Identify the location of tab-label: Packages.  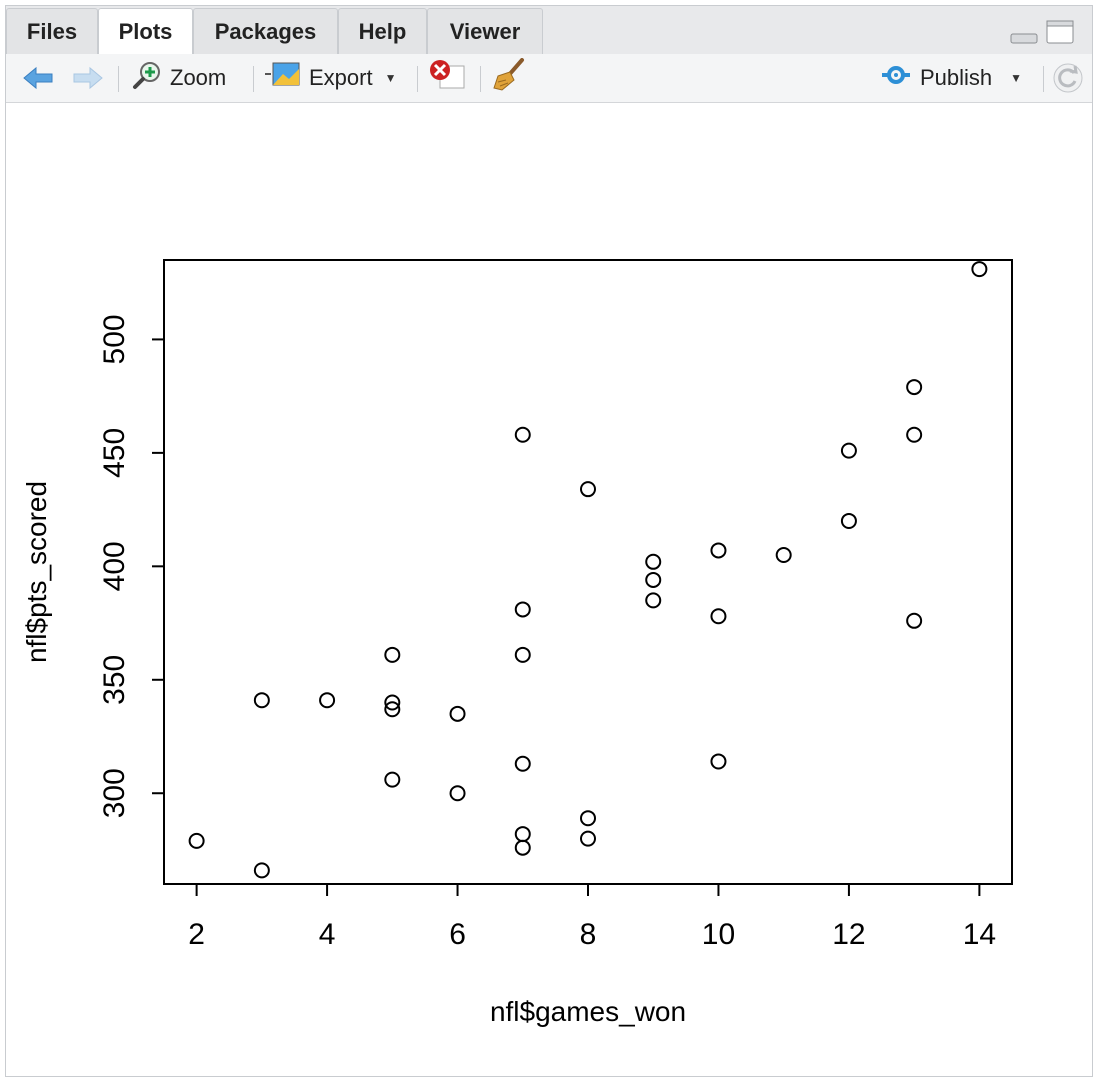
(265, 31).